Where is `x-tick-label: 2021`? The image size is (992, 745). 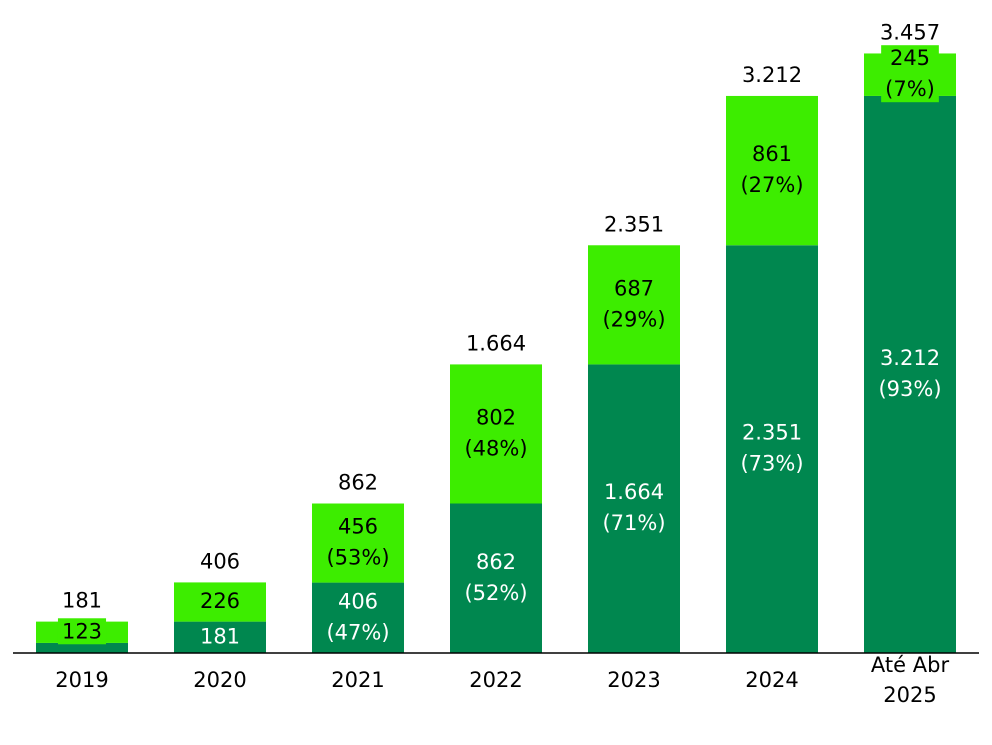
x-tick-label: 2021 is located at coordinates (357, 680).